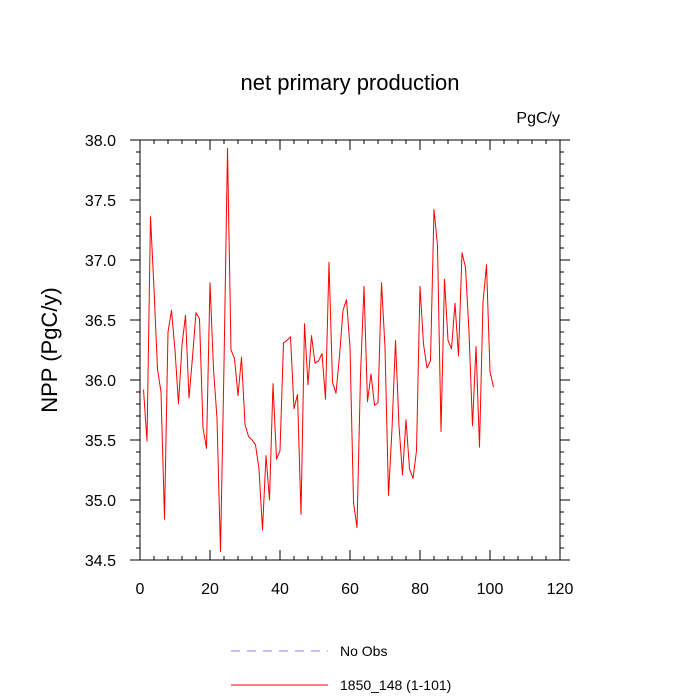  What do you see at coordinates (280, 589) in the screenshot?
I see `x-tick-label: 40` at bounding box center [280, 589].